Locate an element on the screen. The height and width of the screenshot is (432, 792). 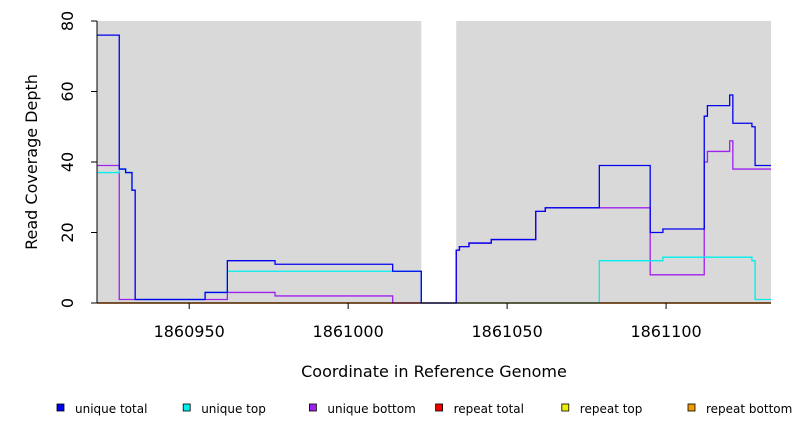
legend-swatch-unique-top is located at coordinates (186, 407).